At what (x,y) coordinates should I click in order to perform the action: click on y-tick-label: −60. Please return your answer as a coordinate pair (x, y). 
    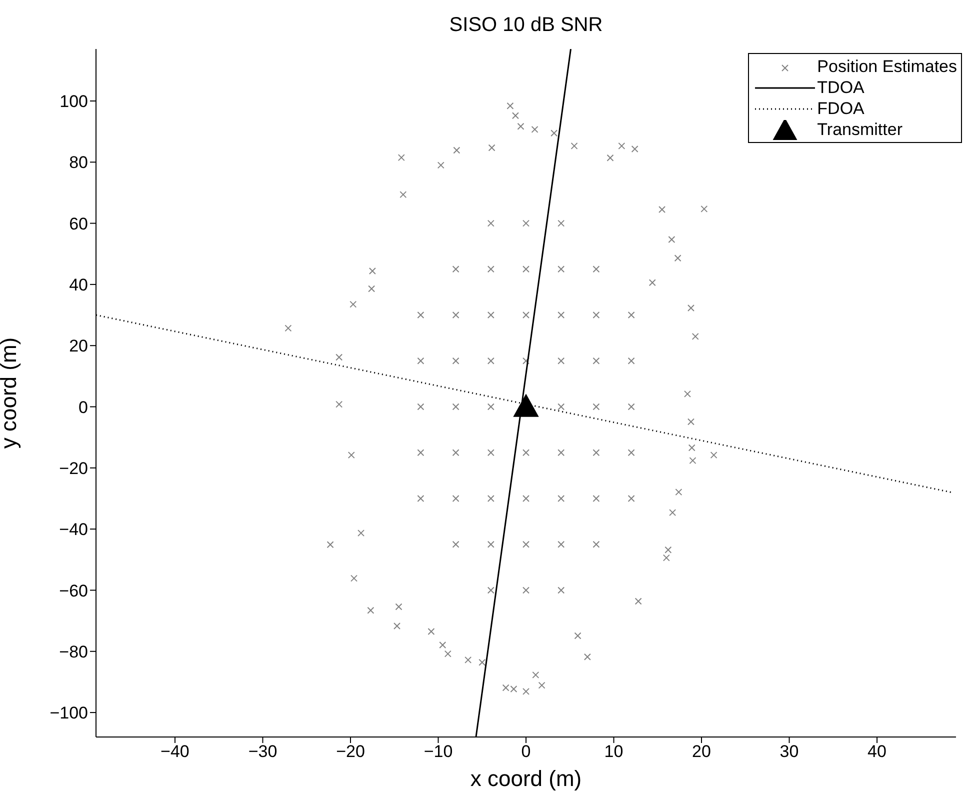
    Looking at the image, I should click on (73, 590).